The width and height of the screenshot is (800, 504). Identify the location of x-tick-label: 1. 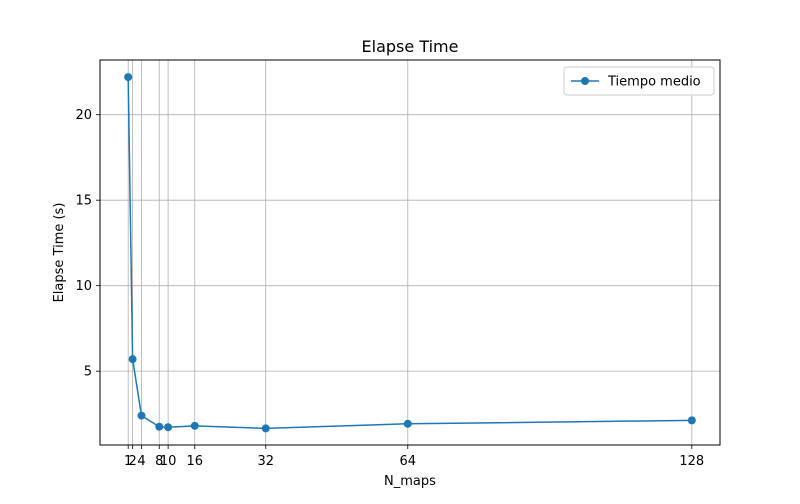
(128, 461).